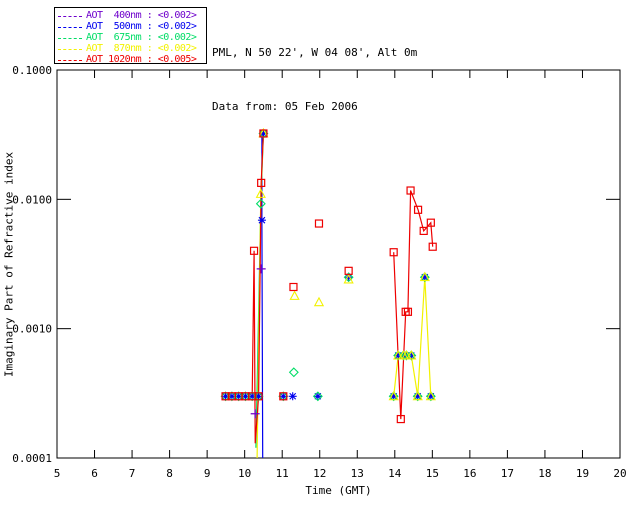  Describe the element at coordinates (357, 473) in the screenshot. I see `x-tick-label: 13` at that location.